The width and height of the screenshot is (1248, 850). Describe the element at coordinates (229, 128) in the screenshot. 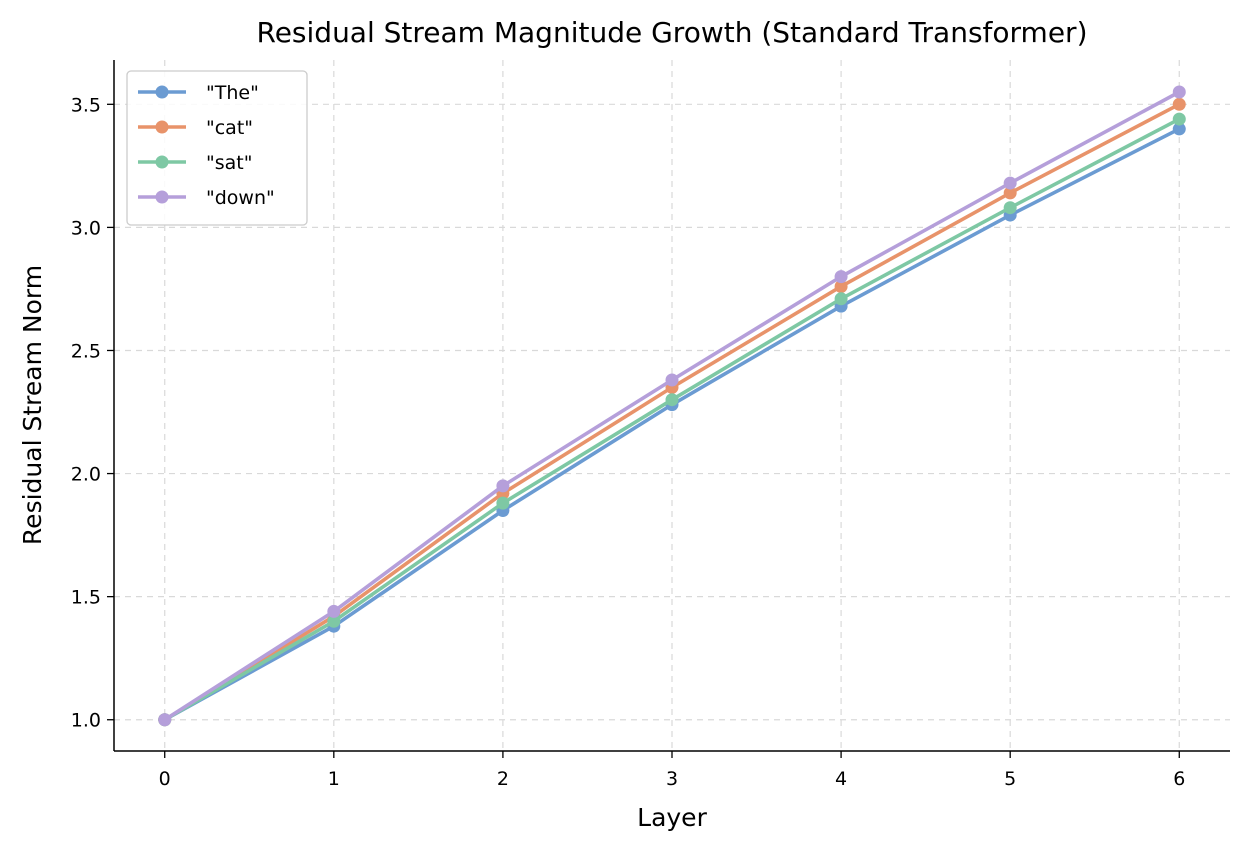

I see `legend-label: "cat"` at that location.